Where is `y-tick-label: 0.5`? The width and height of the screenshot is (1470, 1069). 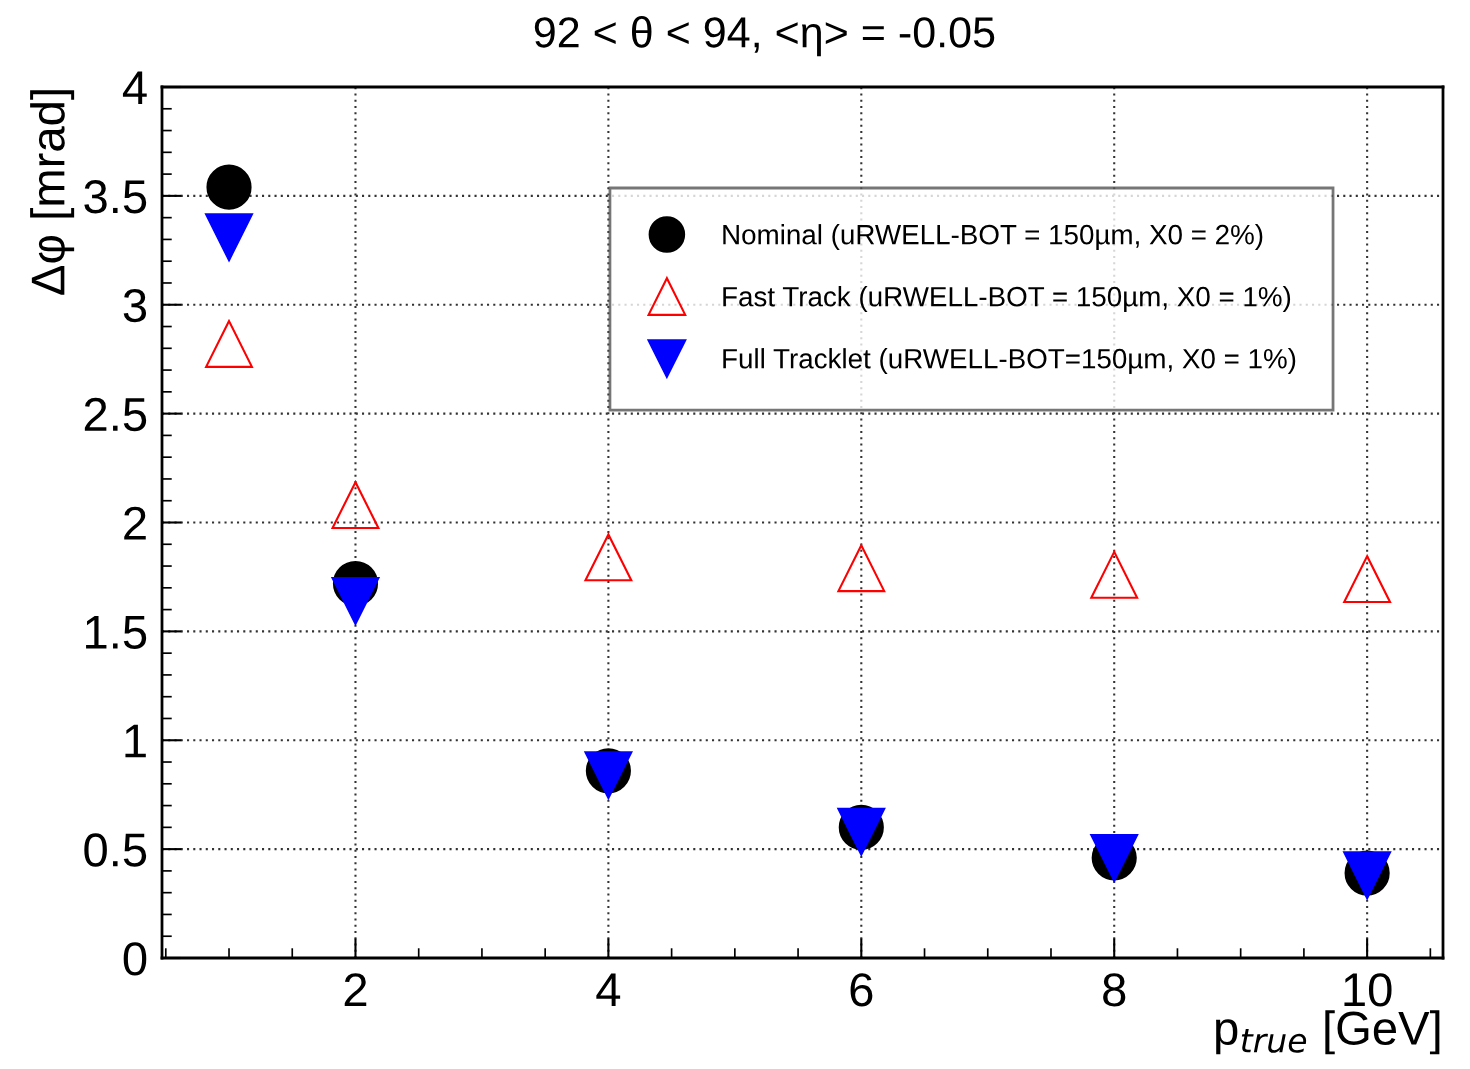 y-tick-label: 0.5 is located at coordinates (115, 850).